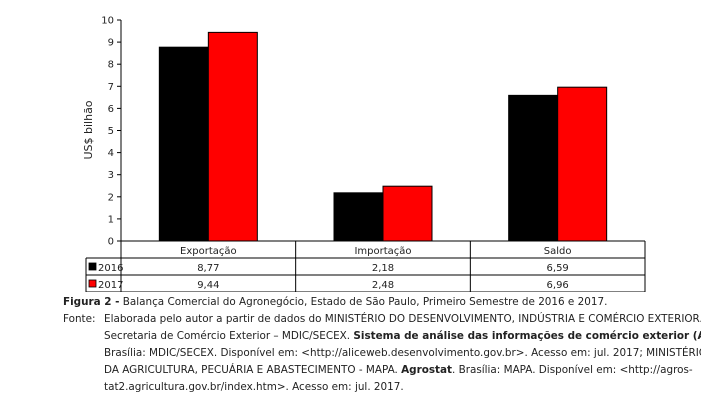  I want to click on value-2016-2: 2,18, so click(383, 268).